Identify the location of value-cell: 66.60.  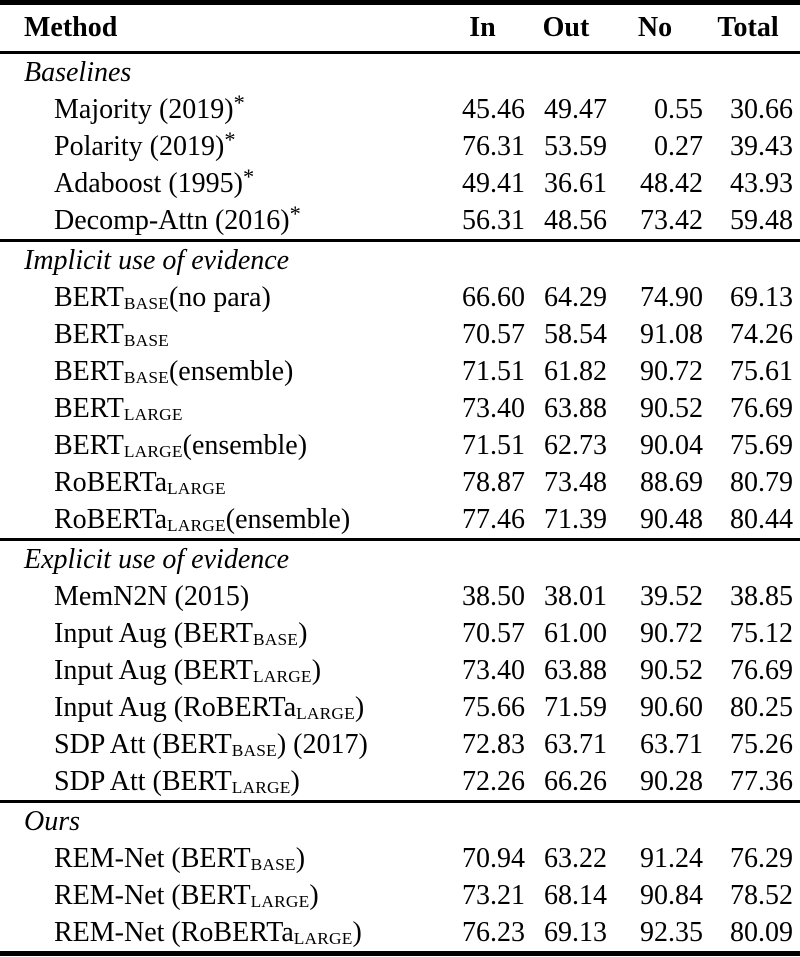
(493, 297).